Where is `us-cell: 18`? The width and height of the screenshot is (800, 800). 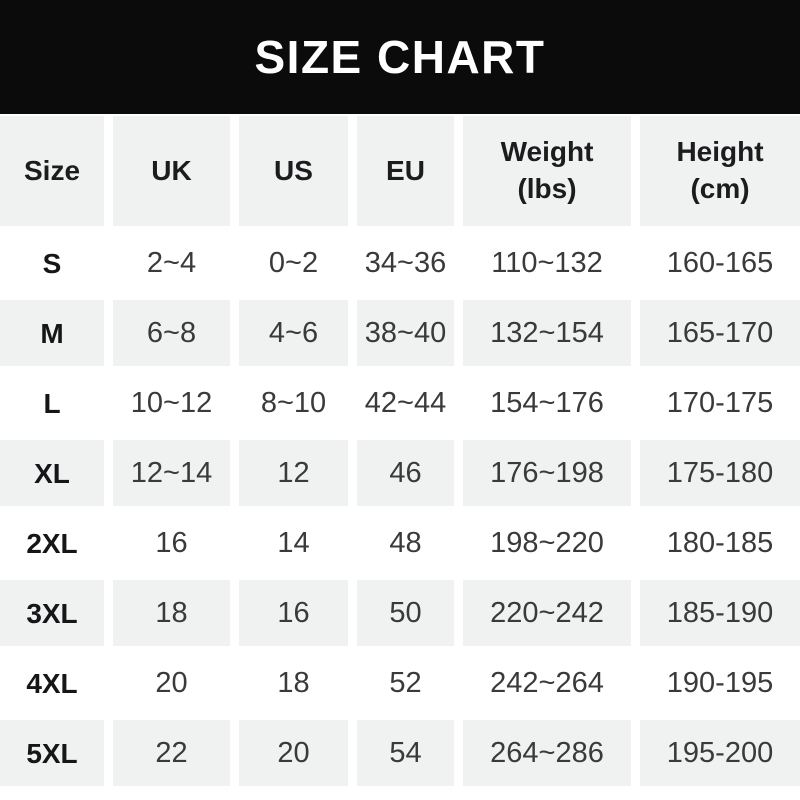 us-cell: 18 is located at coordinates (293, 683).